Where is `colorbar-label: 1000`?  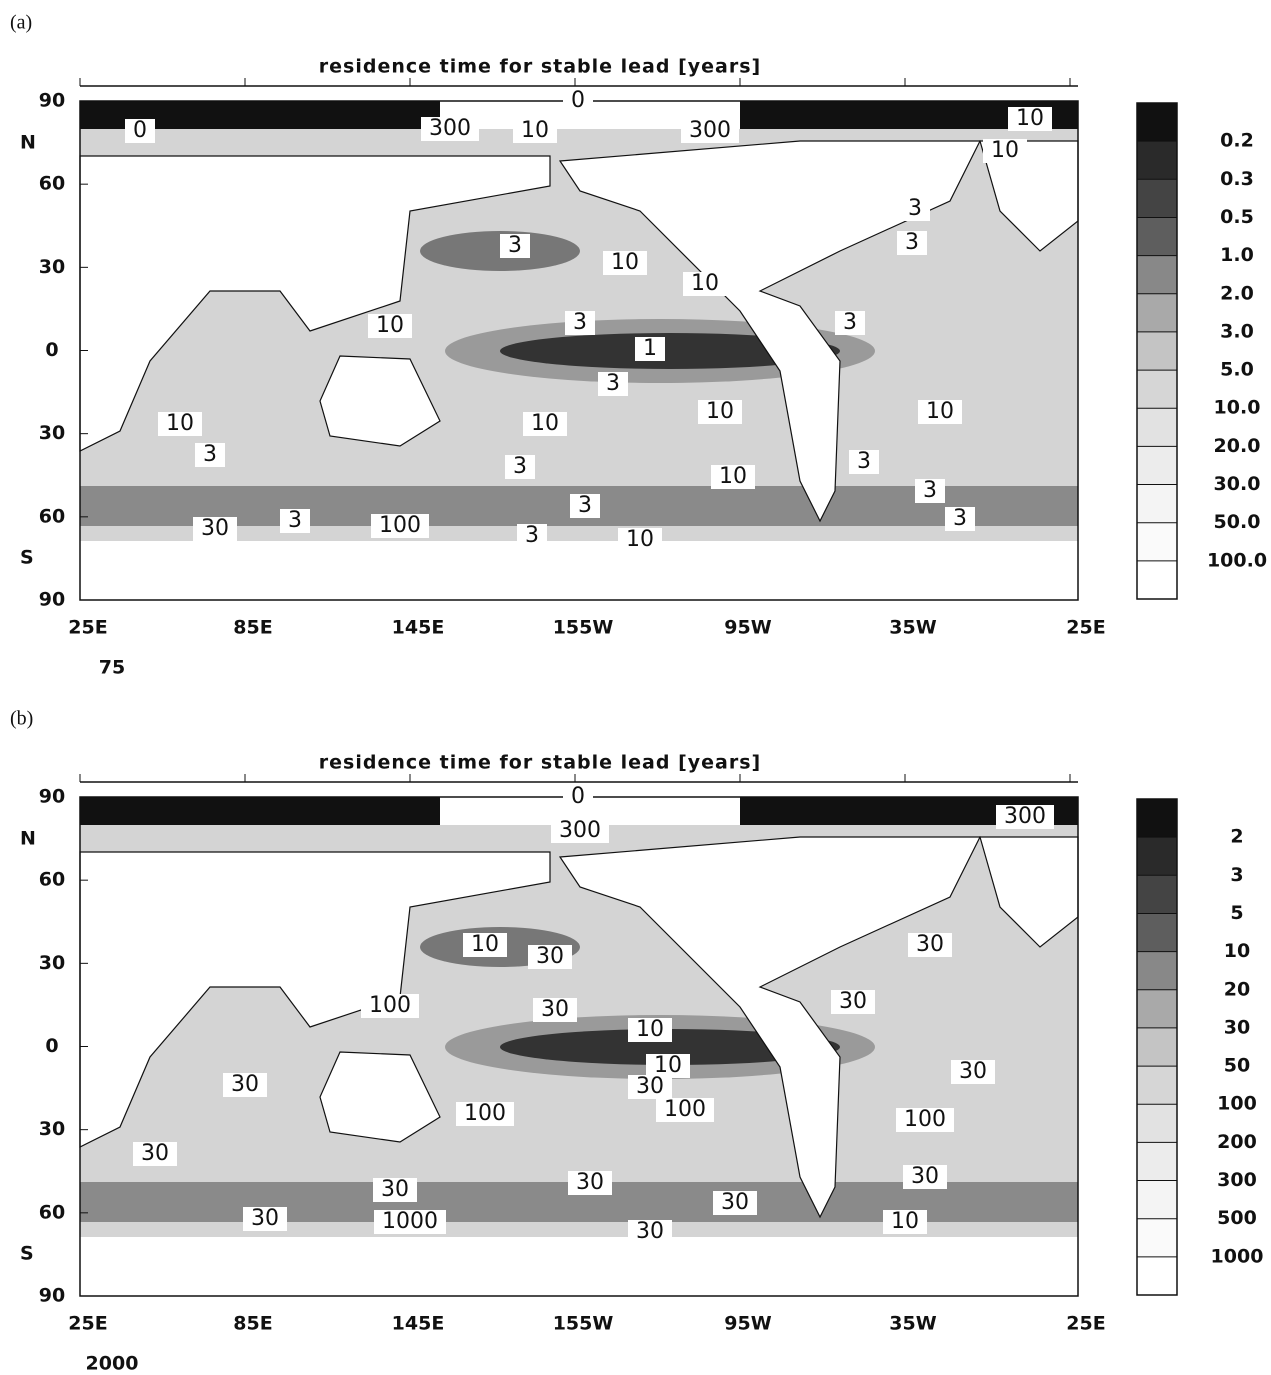 colorbar-label: 1000 is located at coordinates (1237, 1256).